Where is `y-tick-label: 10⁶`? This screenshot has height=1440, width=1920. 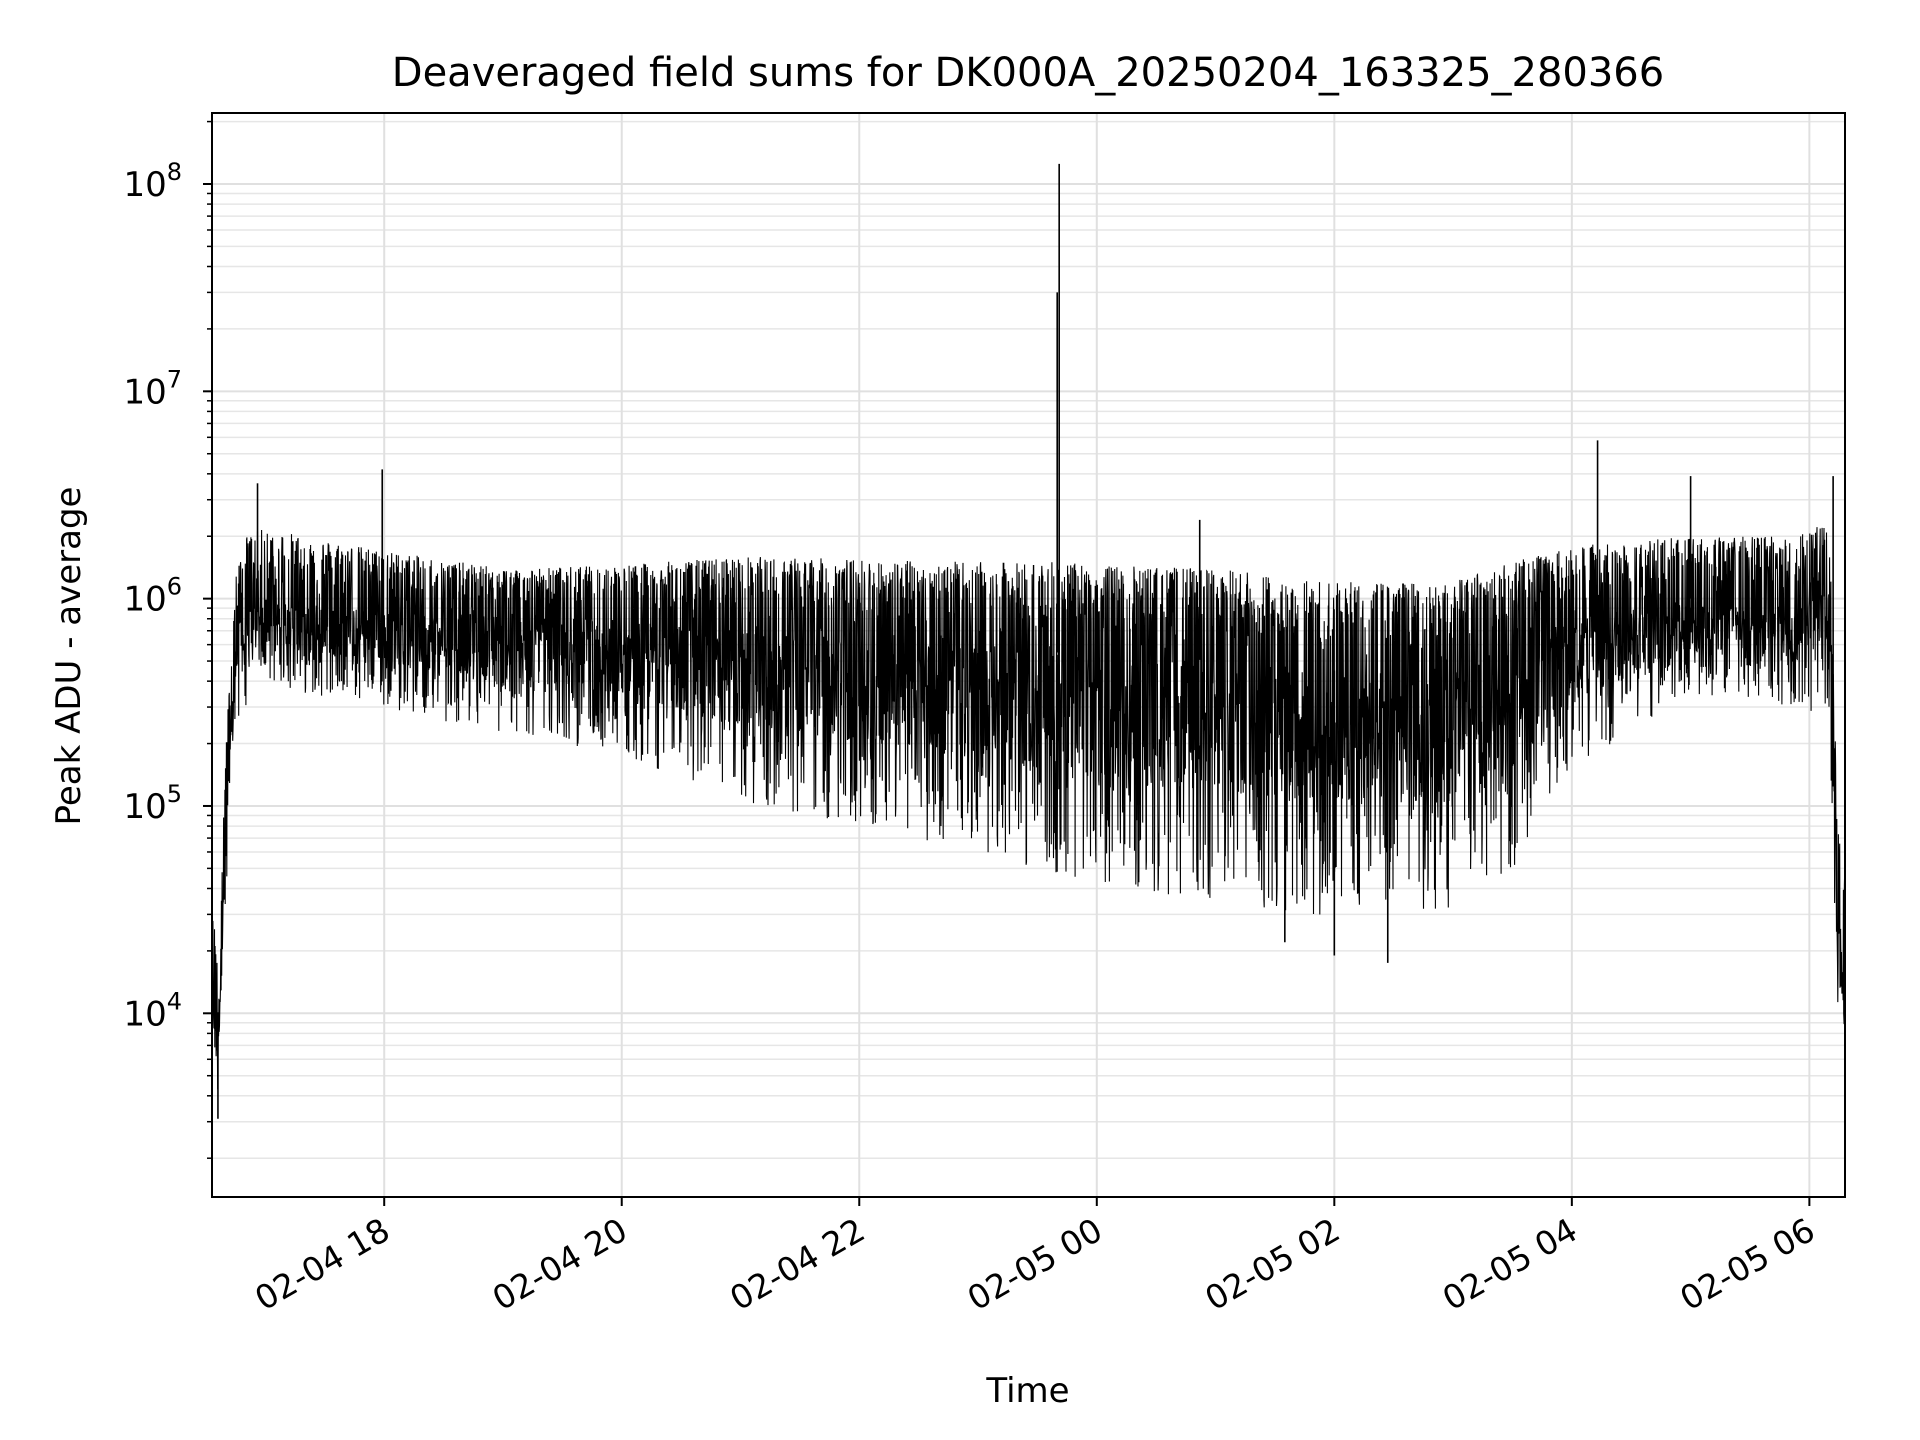 y-tick-label: 10⁶ is located at coordinates (152, 596).